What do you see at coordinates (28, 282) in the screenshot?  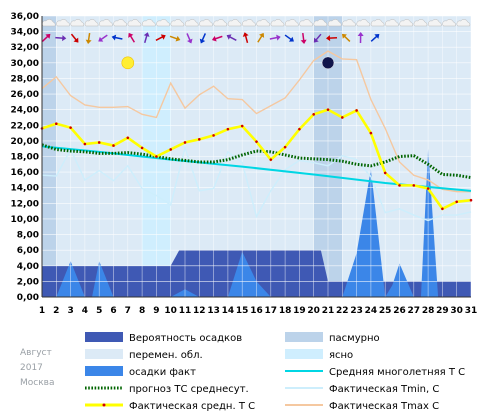 I see `y-tick-label: 2,00` at bounding box center [28, 282].